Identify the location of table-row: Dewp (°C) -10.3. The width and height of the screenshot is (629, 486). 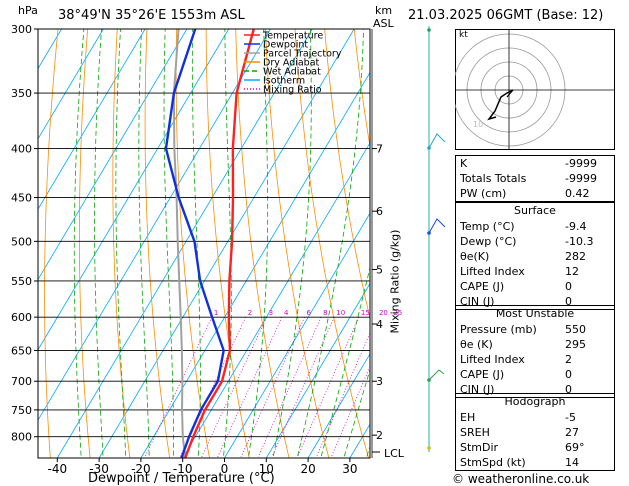
(535, 241).